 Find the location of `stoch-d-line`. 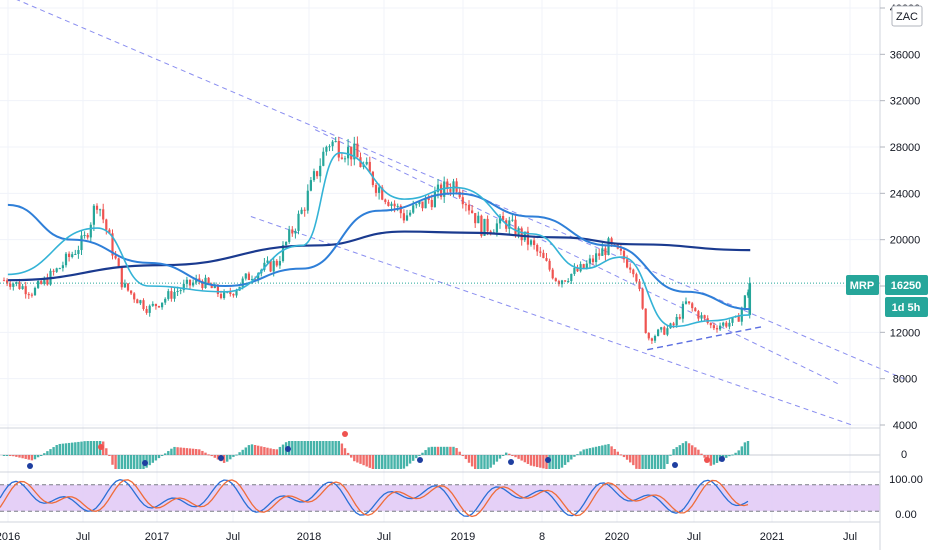

stoch-d-line is located at coordinates (374, 498).